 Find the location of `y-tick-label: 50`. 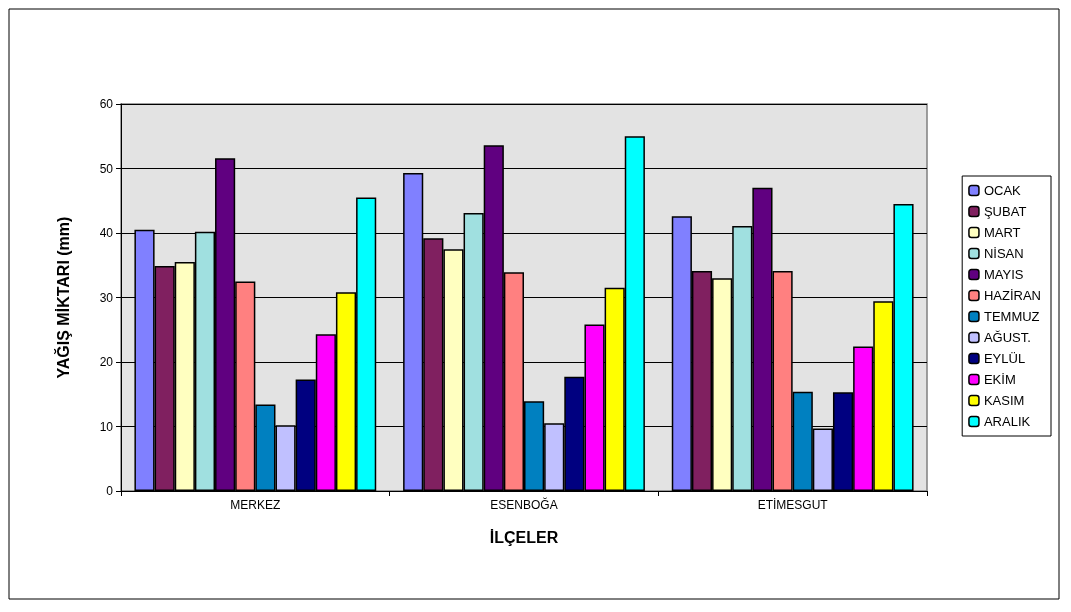

y-tick-label: 50 is located at coordinates (106, 168).